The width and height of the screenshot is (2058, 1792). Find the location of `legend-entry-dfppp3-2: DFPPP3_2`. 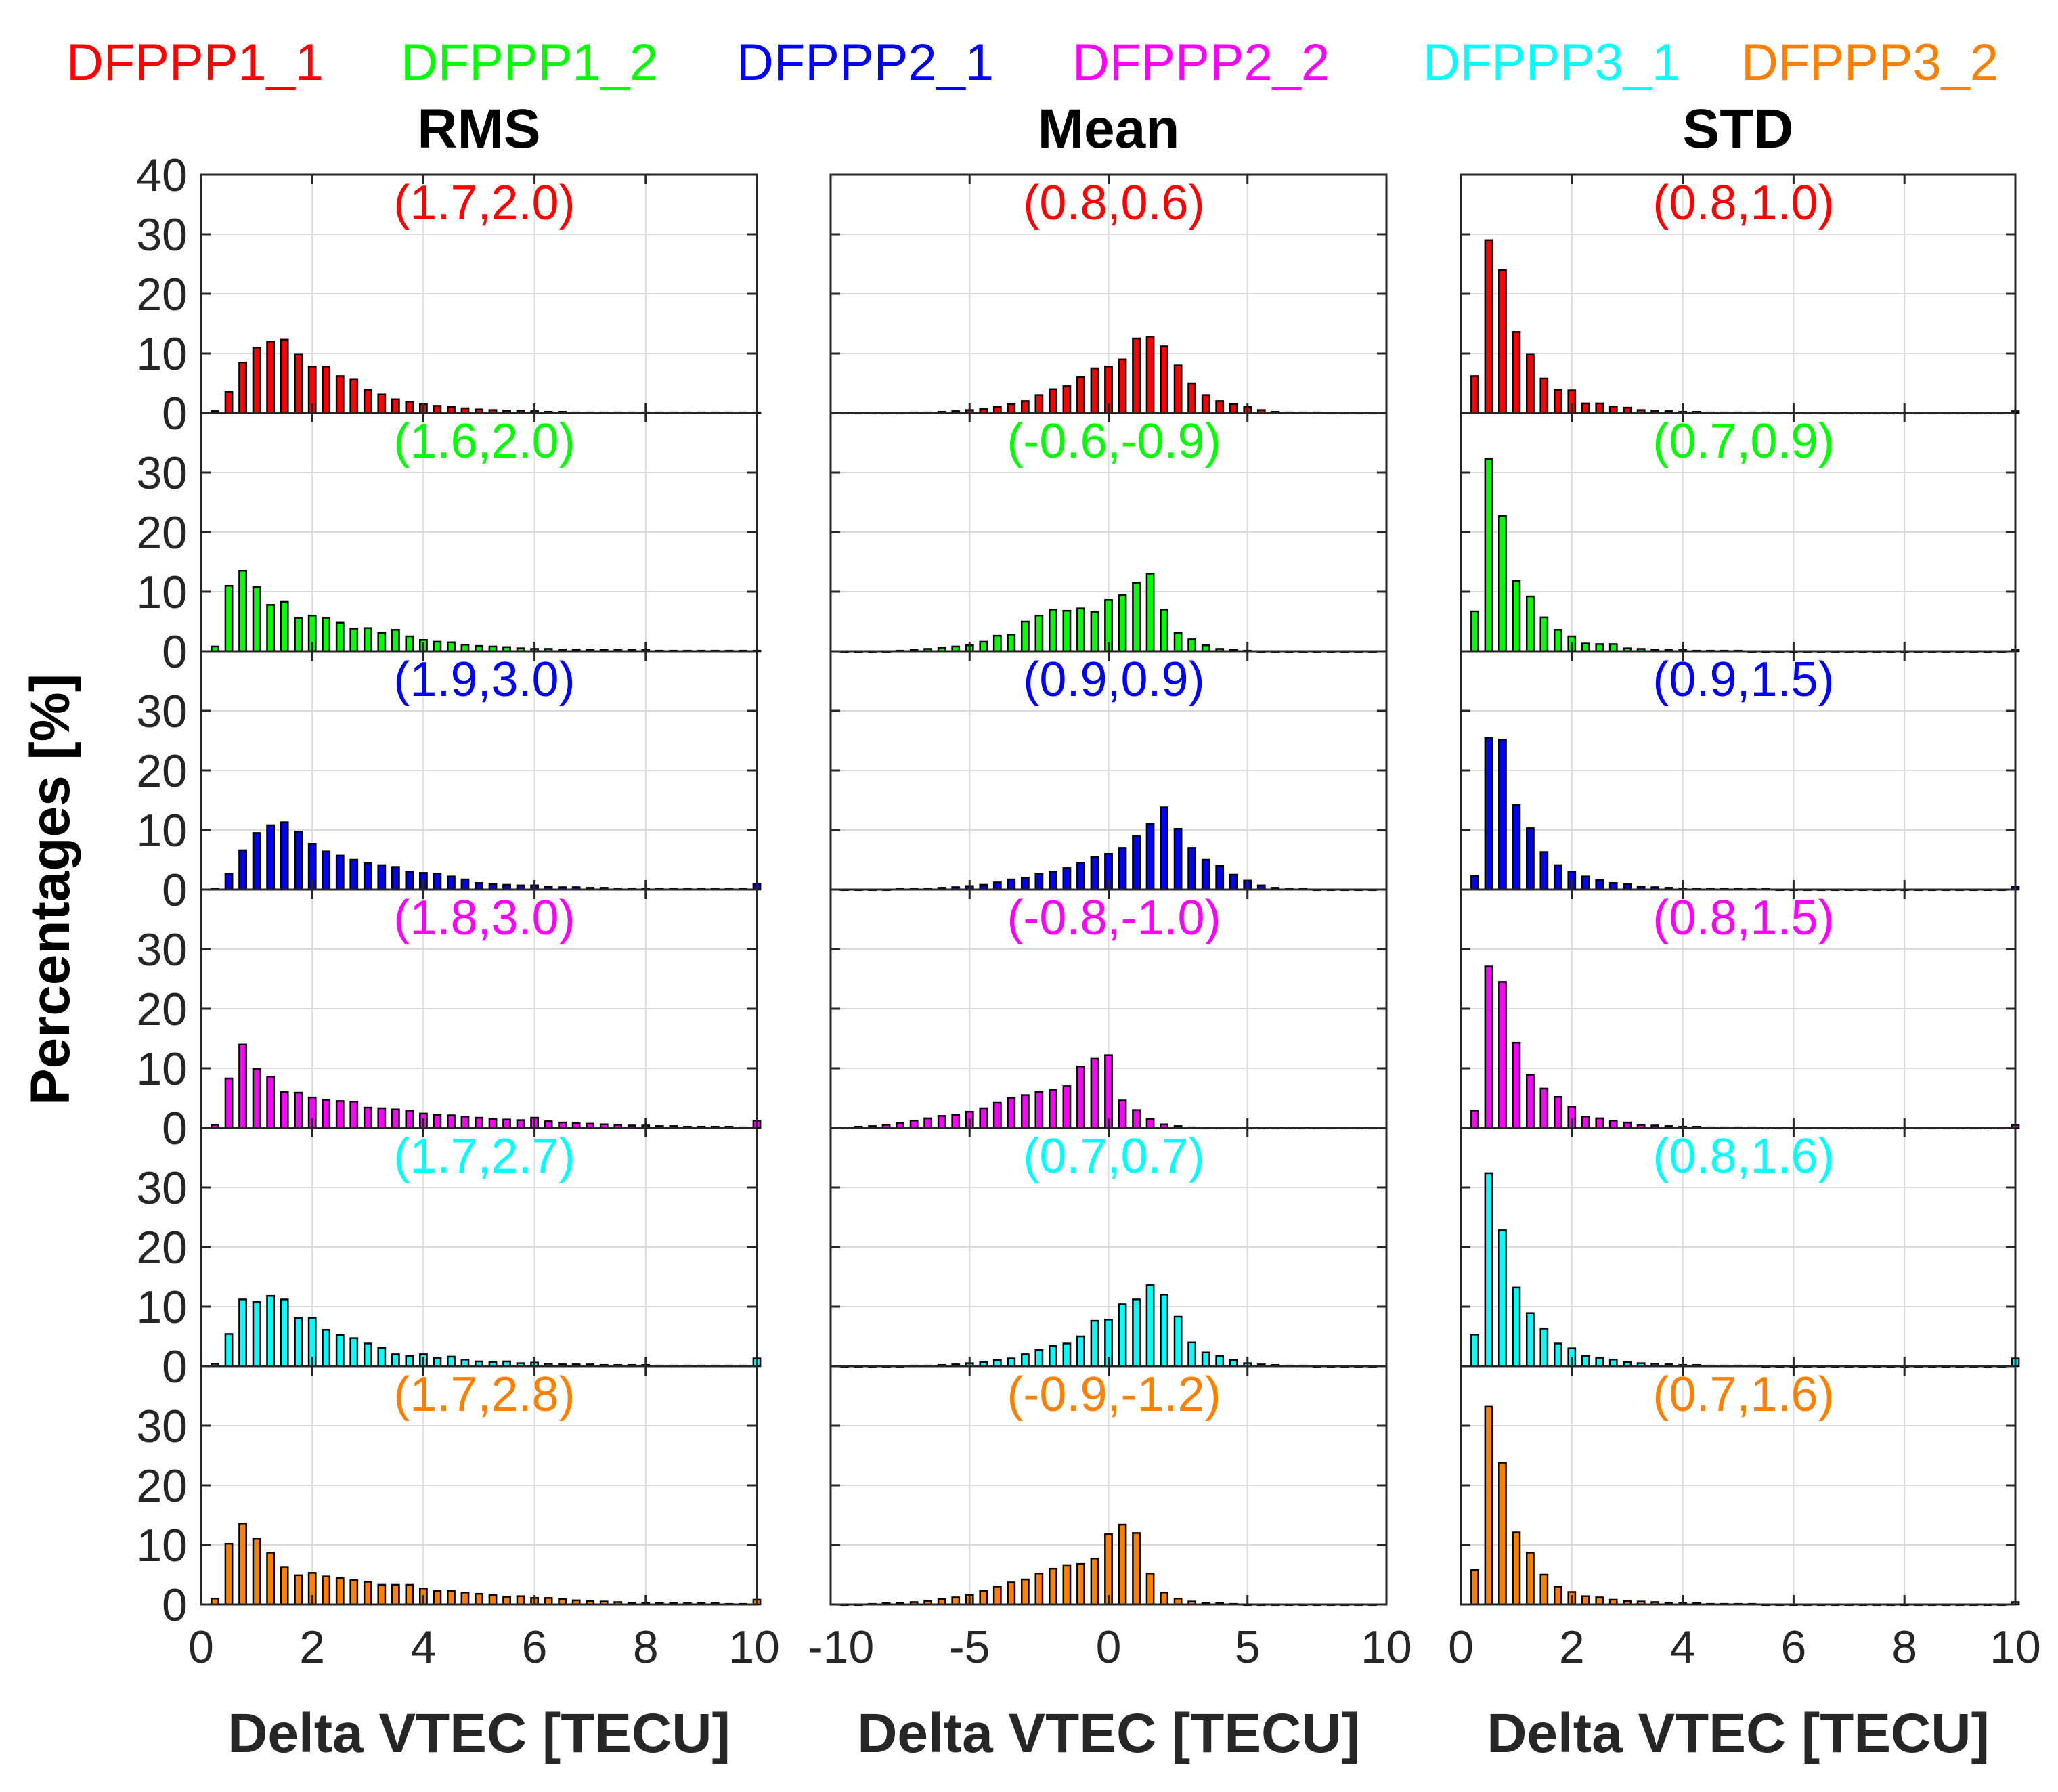

legend-entry-dfppp3-2: DFPPP3_2 is located at coordinates (1869, 62).